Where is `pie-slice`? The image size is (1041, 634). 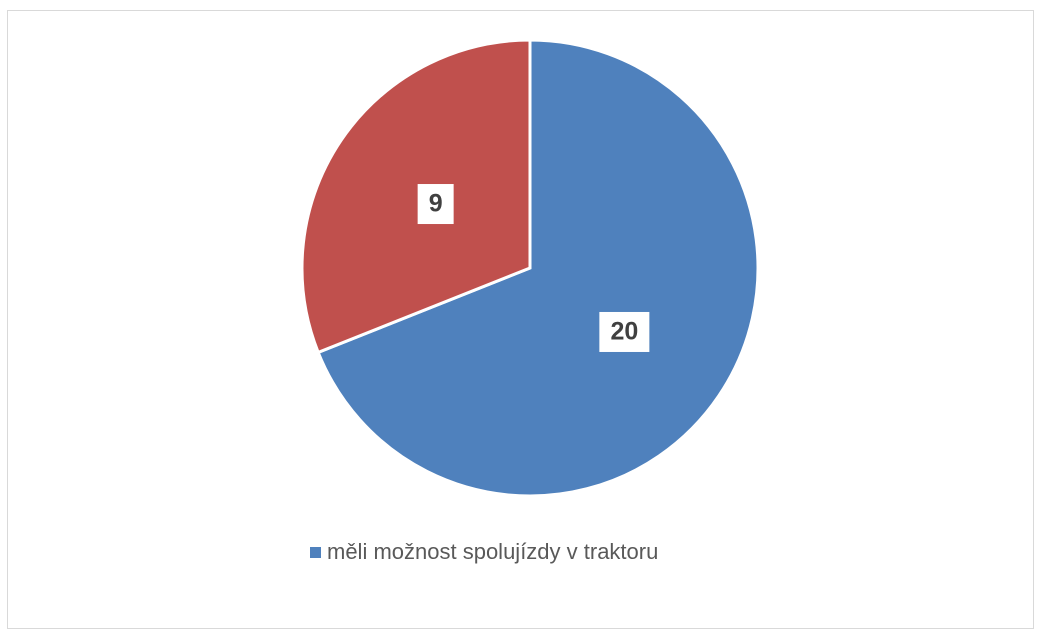 pie-slice is located at coordinates (416, 196).